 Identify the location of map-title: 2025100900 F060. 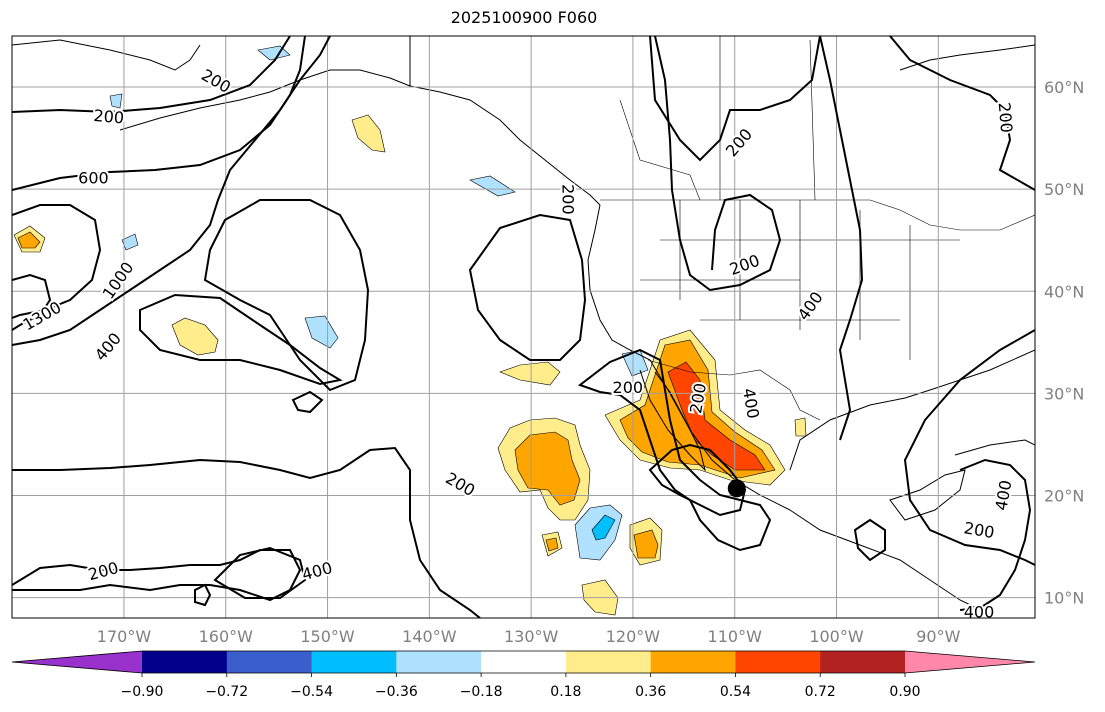
(524, 17).